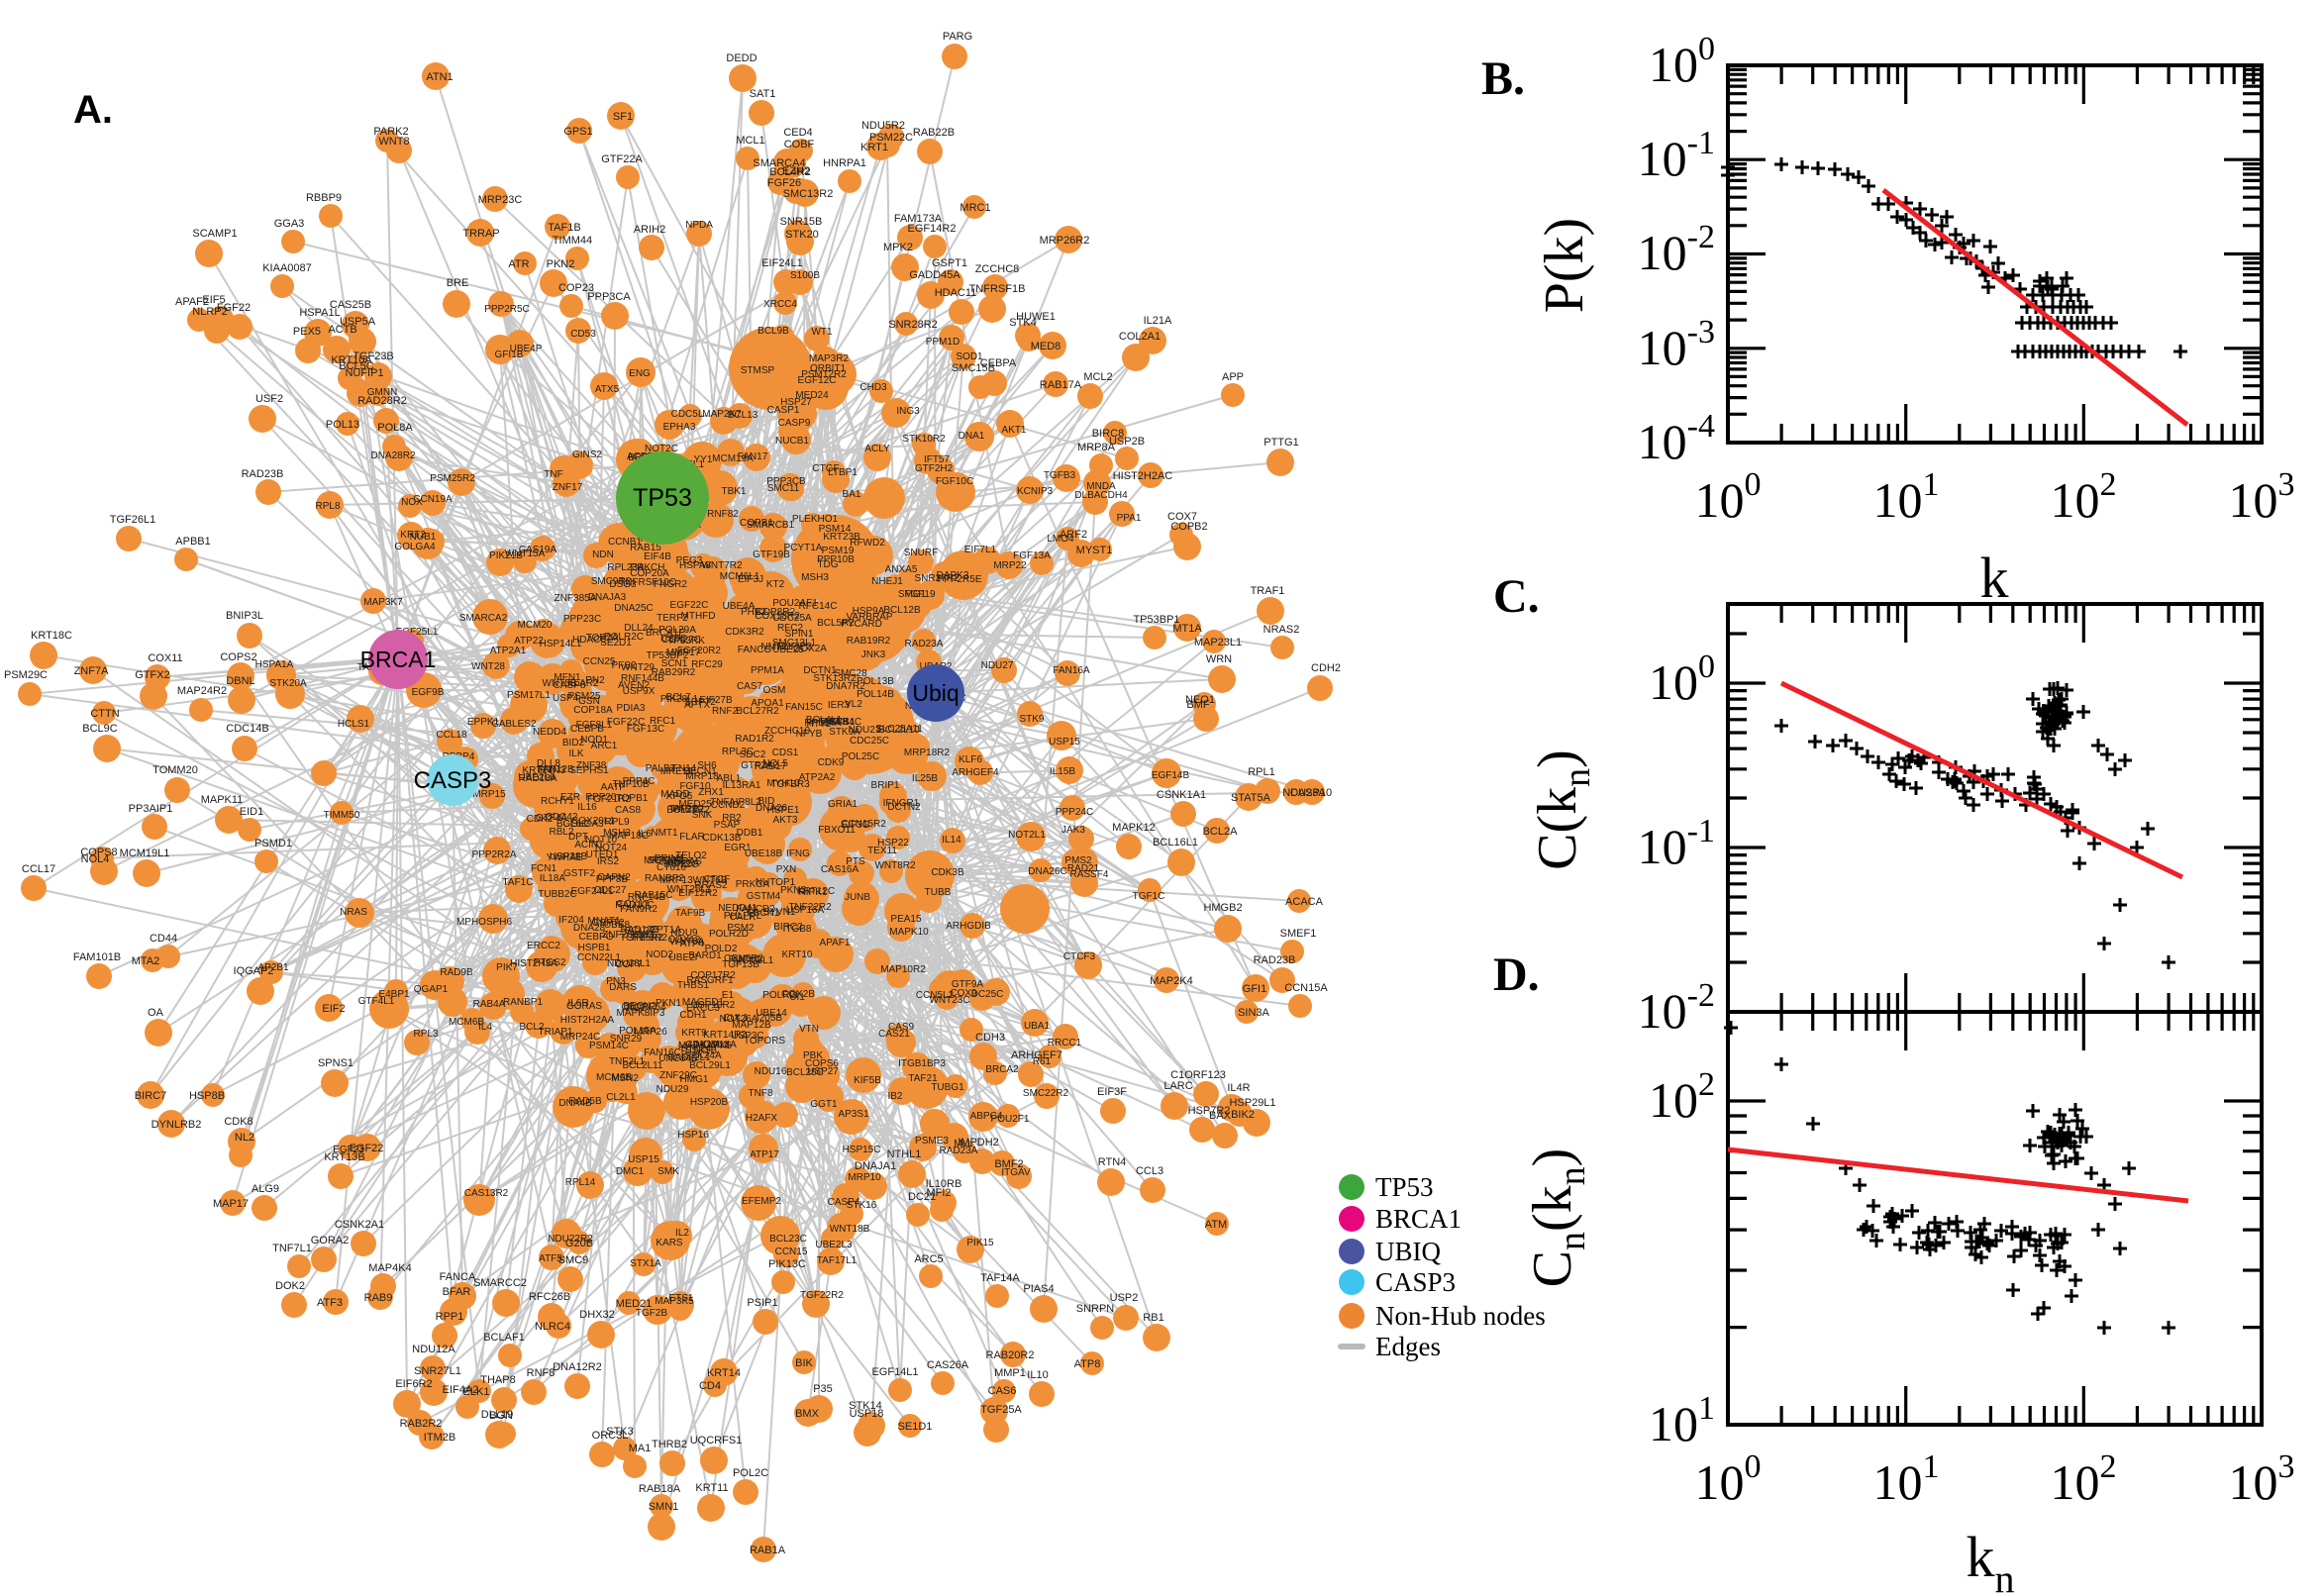 The width and height of the screenshot is (2323, 1596). What do you see at coordinates (552, 878) in the screenshot?
I see `svg-text: IL18A` at bounding box center [552, 878].